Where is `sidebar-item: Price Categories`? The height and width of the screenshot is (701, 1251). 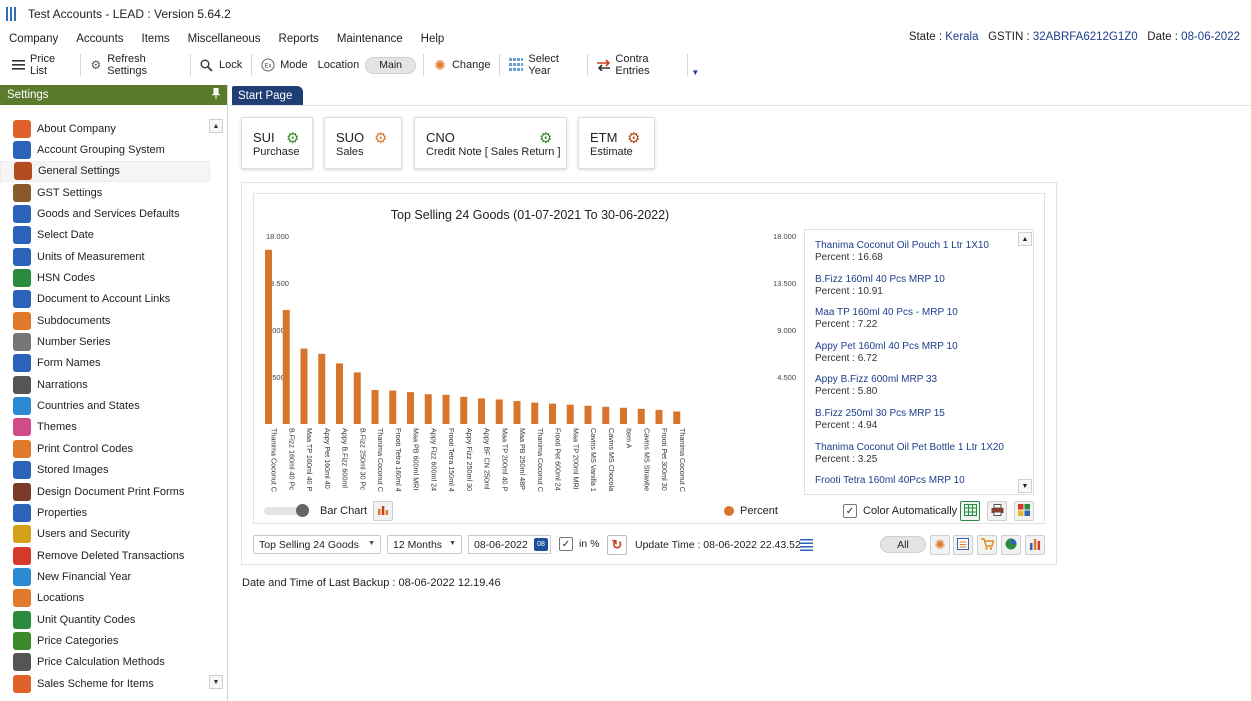 sidebar-item: Price Categories is located at coordinates (105, 640).